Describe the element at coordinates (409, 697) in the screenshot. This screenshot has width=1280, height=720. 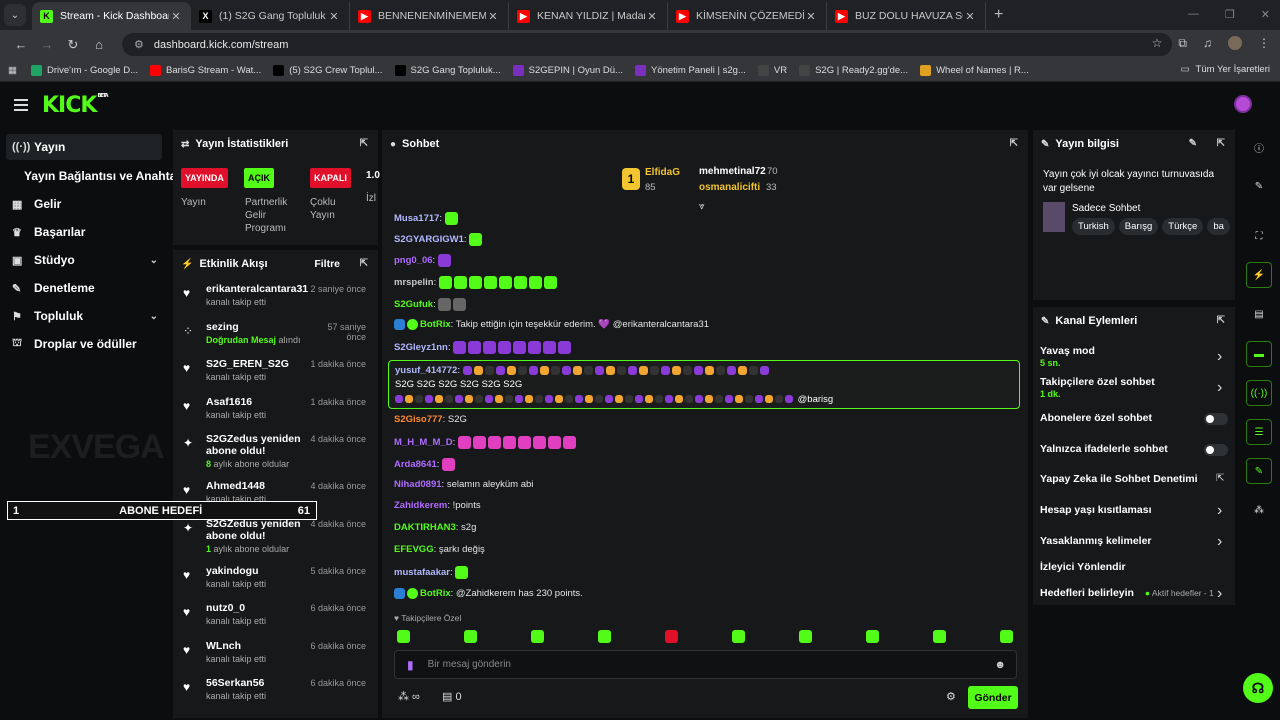
I see `infinity-icon: ⁂ ∞` at that location.